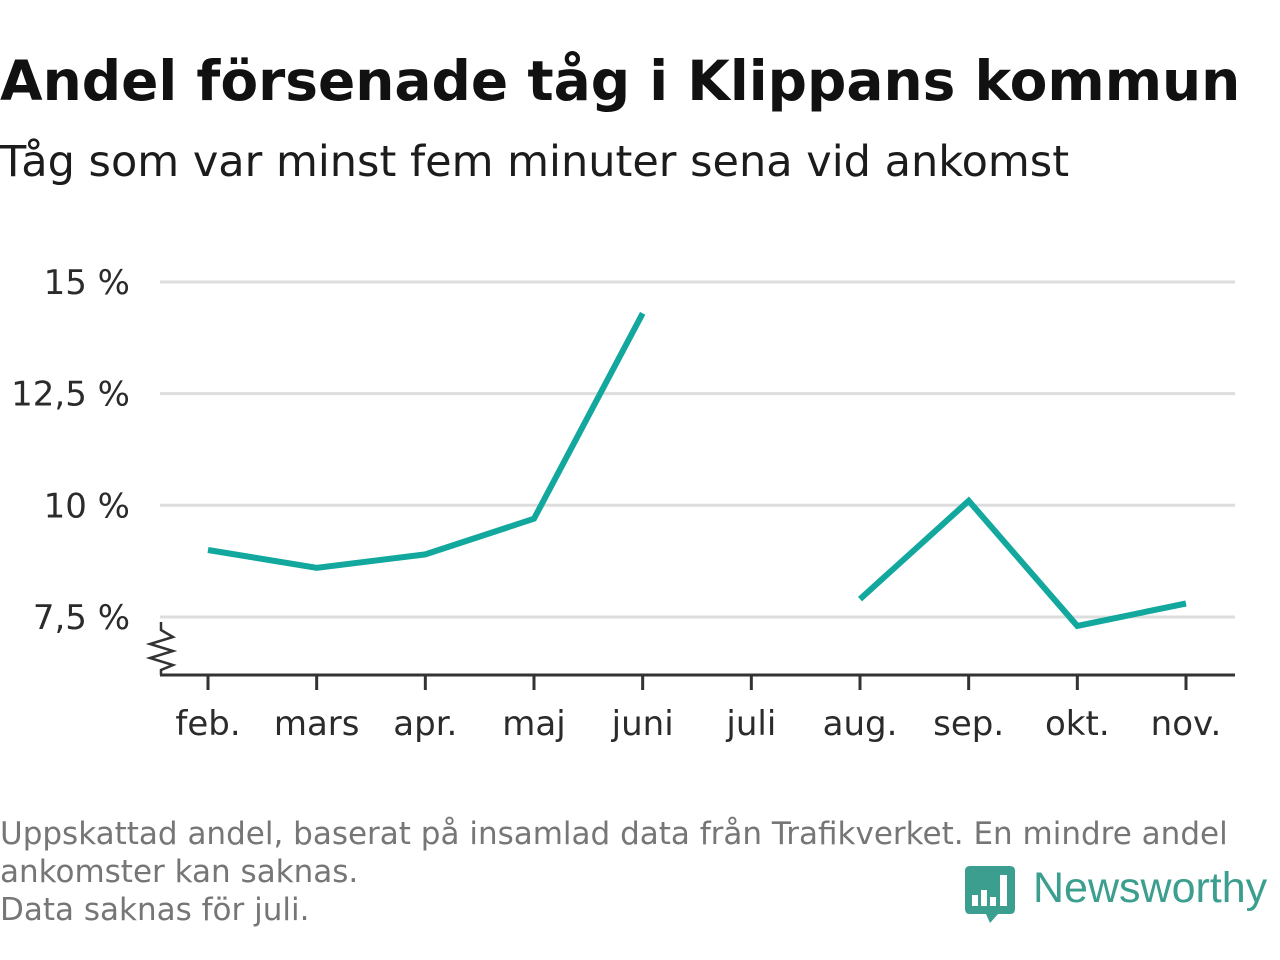  Describe the element at coordinates (425, 724) in the screenshot. I see `x-tick-label: apr.` at that location.